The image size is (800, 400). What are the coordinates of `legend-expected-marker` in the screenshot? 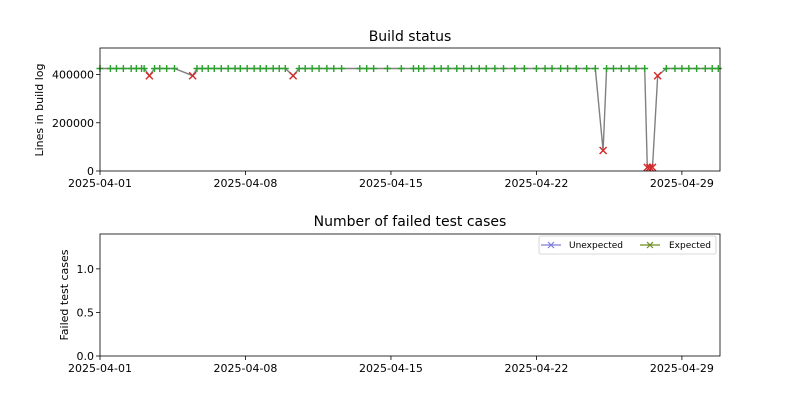 It's located at (650, 245).